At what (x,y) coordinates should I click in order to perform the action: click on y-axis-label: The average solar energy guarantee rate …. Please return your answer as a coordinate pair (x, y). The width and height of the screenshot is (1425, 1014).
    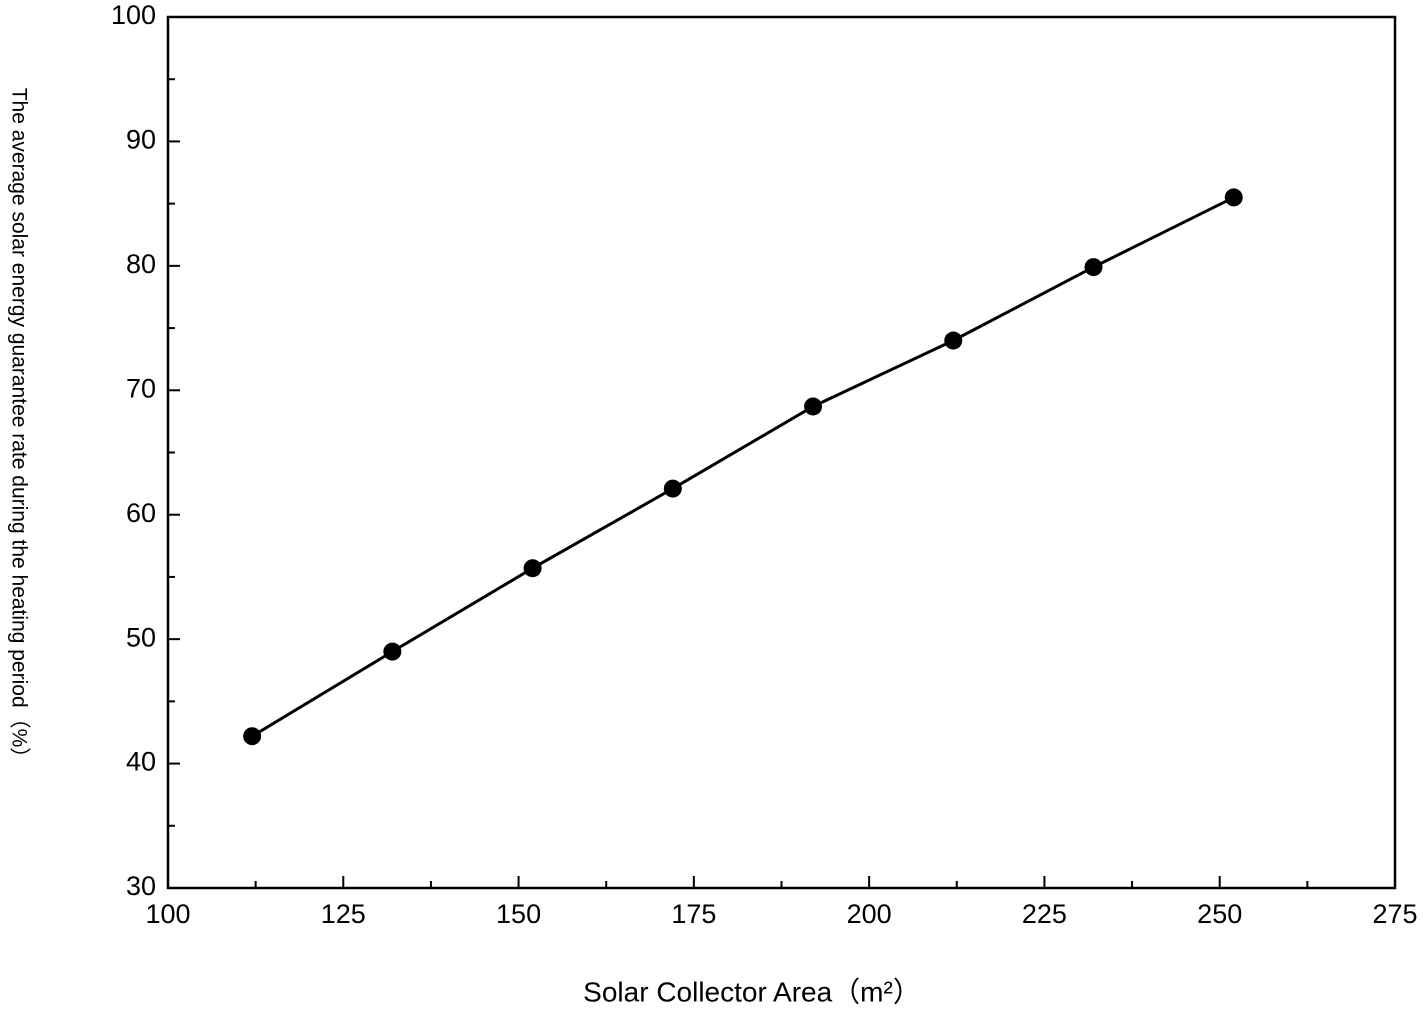
    Looking at the image, I should click on (18, 428).